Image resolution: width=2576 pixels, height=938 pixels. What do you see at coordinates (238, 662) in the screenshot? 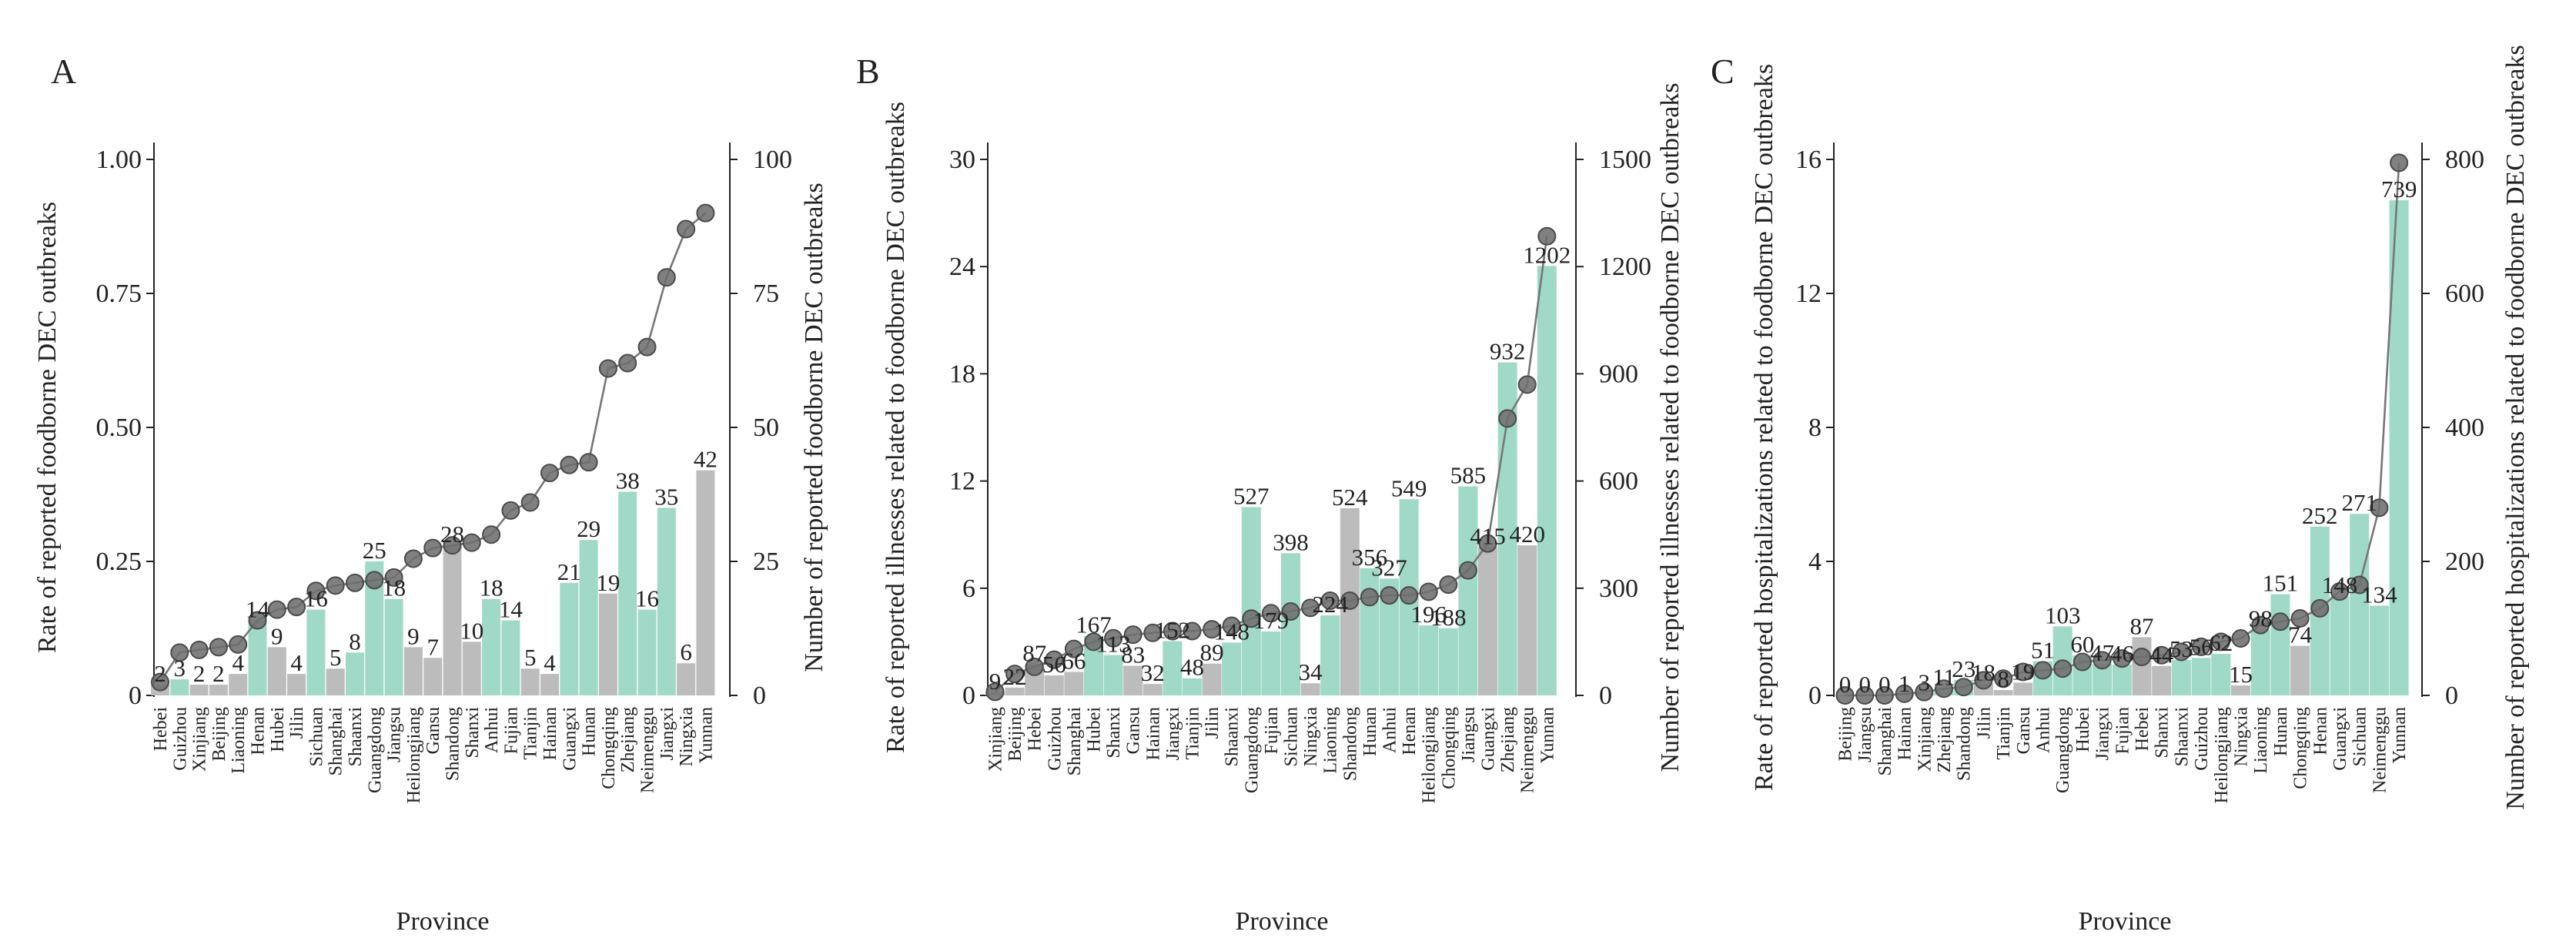
I see `count-label: 4` at bounding box center [238, 662].